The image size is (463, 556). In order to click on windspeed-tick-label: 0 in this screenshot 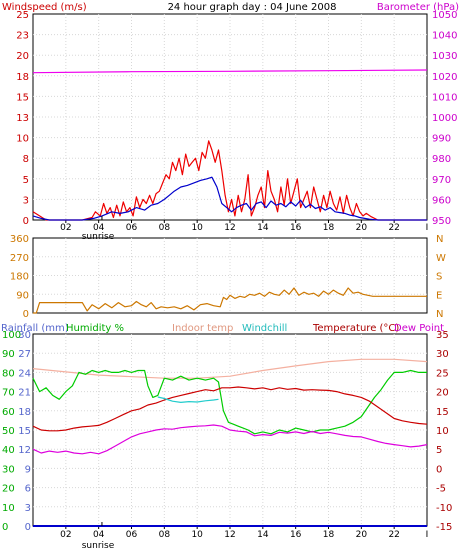, I will do `click(26, 221)`.